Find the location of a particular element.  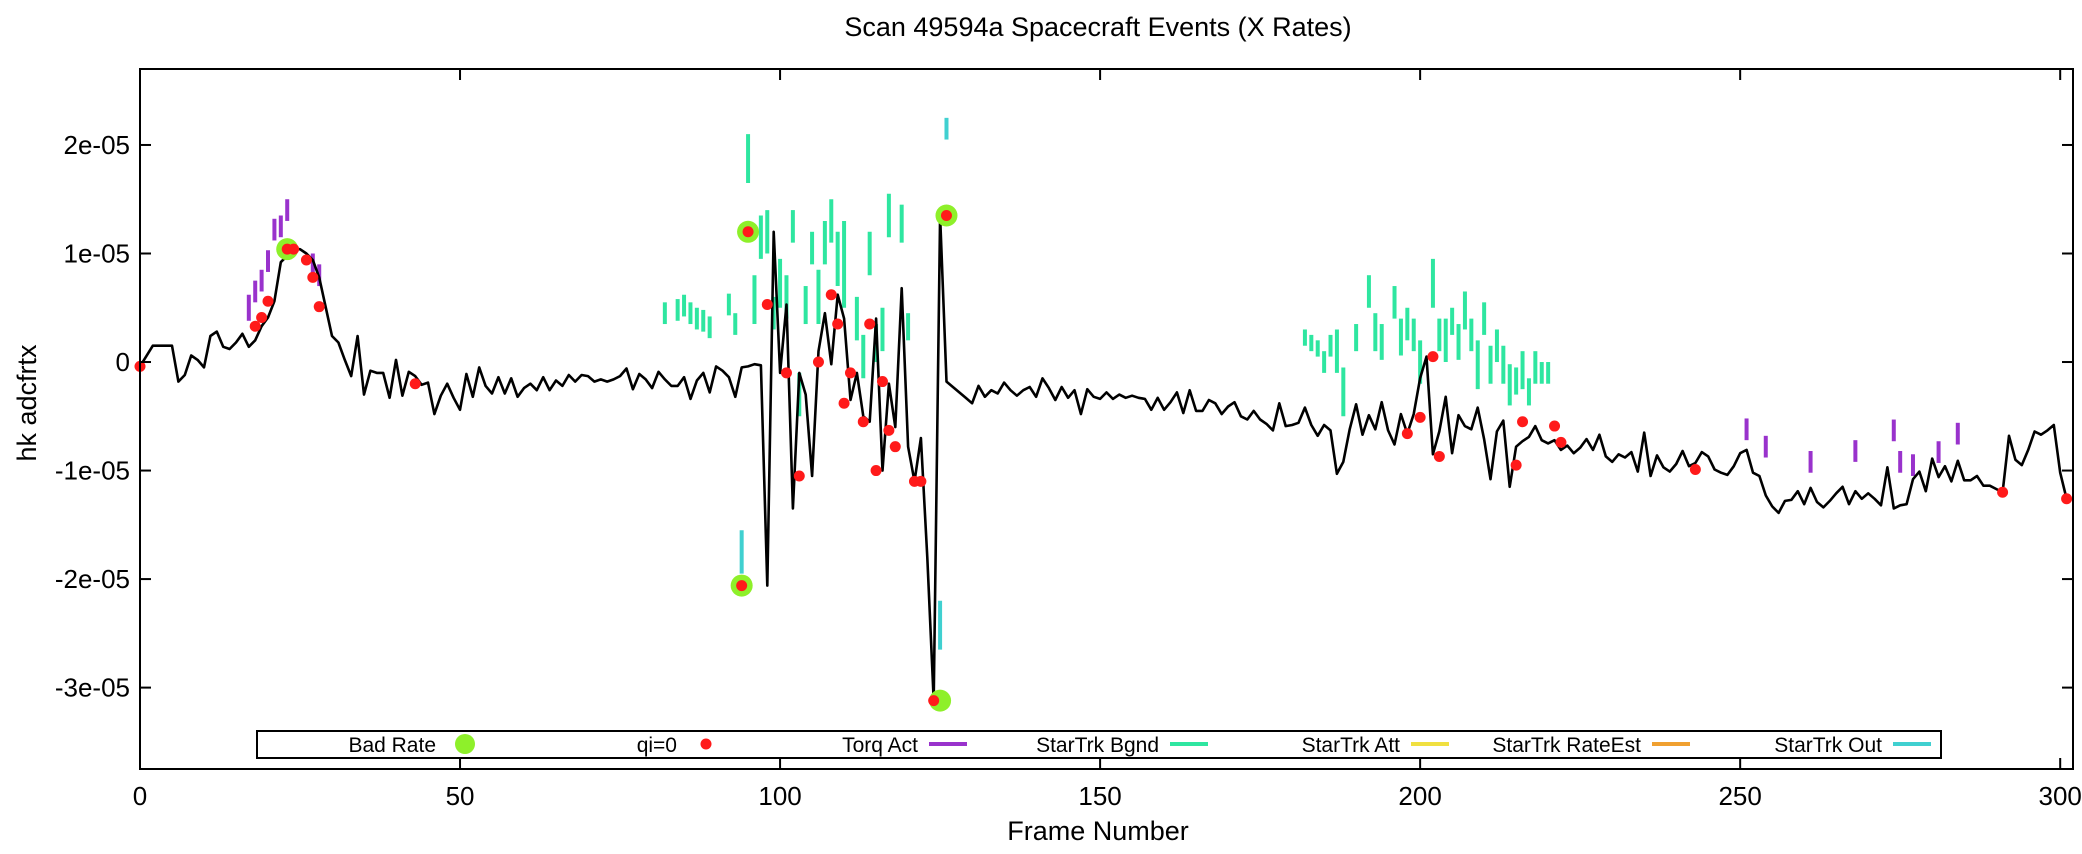

y-tick-label: -1e-05 is located at coordinates (92, 471).